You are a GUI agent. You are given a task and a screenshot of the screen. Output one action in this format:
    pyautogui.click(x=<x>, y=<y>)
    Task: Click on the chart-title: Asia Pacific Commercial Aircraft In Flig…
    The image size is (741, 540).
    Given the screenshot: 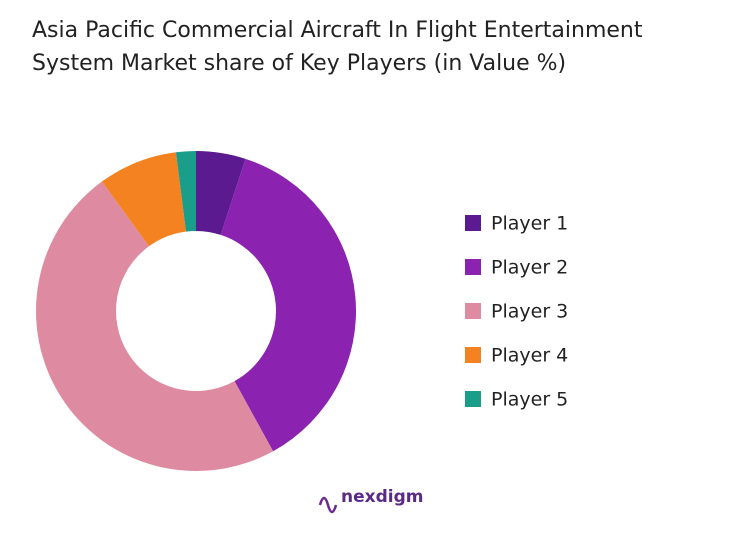 What is the action you would take?
    pyautogui.click(x=337, y=47)
    